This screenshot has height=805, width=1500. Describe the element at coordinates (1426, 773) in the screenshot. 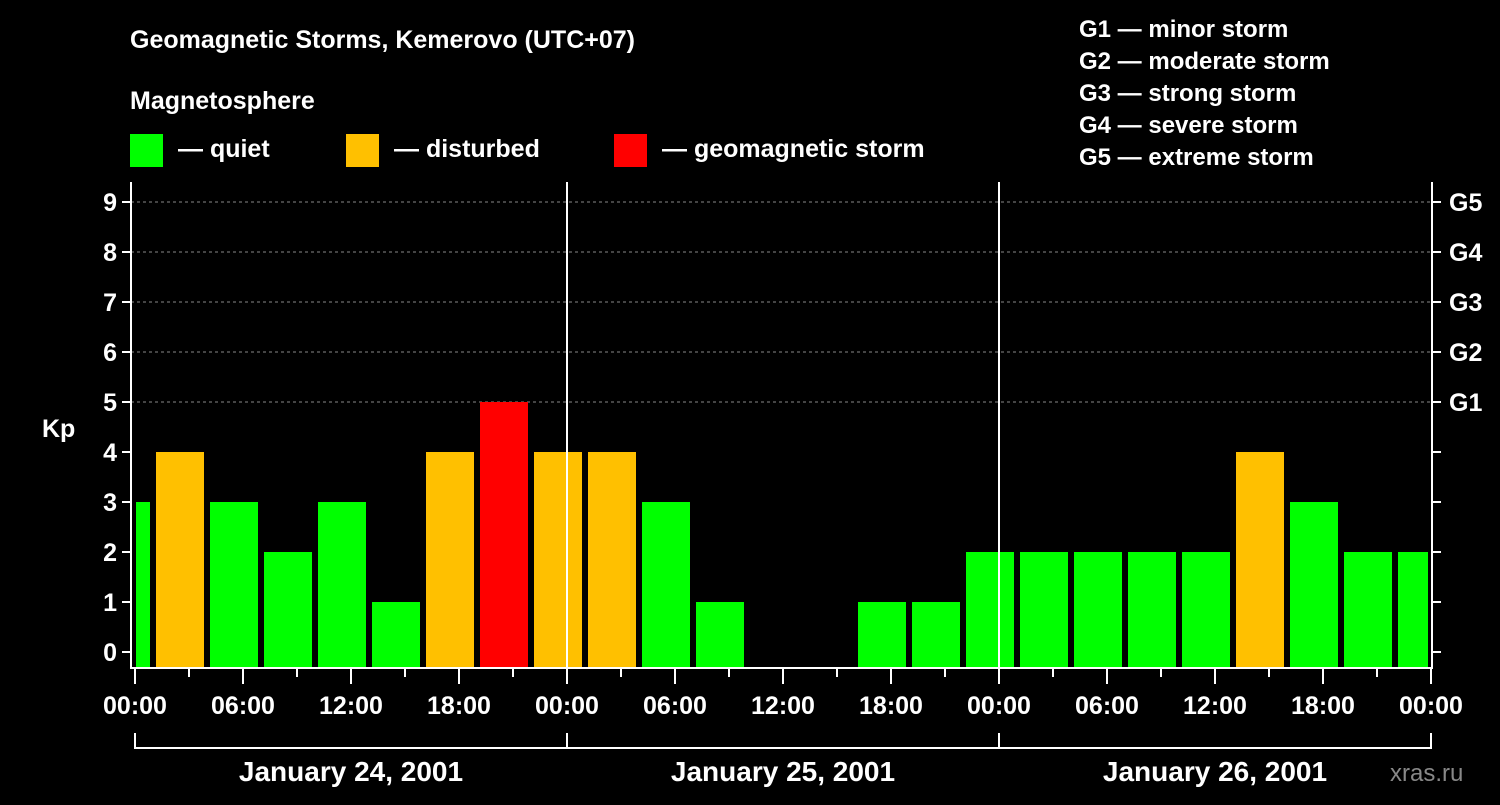

I see `watermark: xras.ru` at that location.